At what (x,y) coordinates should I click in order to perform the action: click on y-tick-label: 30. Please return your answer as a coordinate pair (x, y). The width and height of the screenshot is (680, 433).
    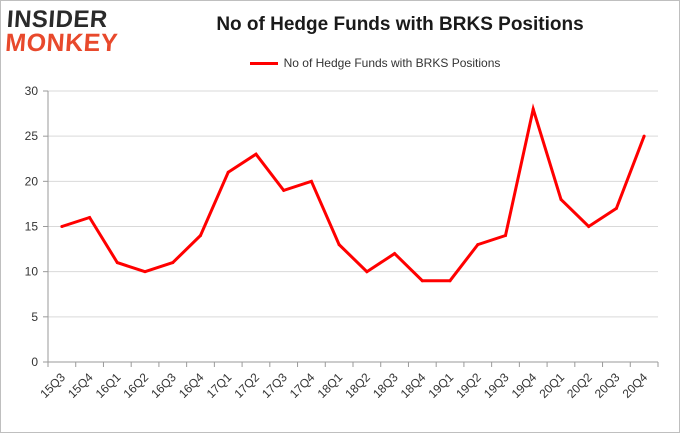
    Looking at the image, I should click on (32, 91).